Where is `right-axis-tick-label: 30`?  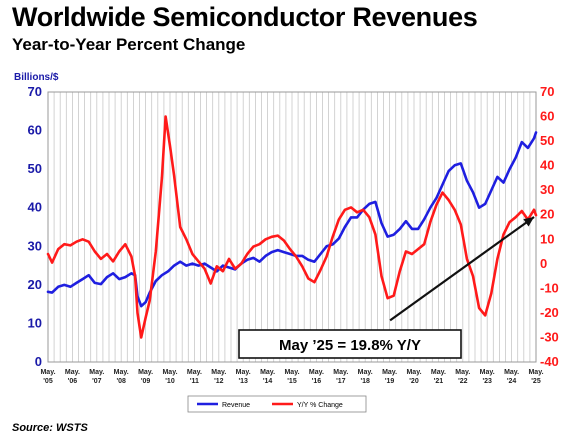 right-axis-tick-label: 30 is located at coordinates (547, 189).